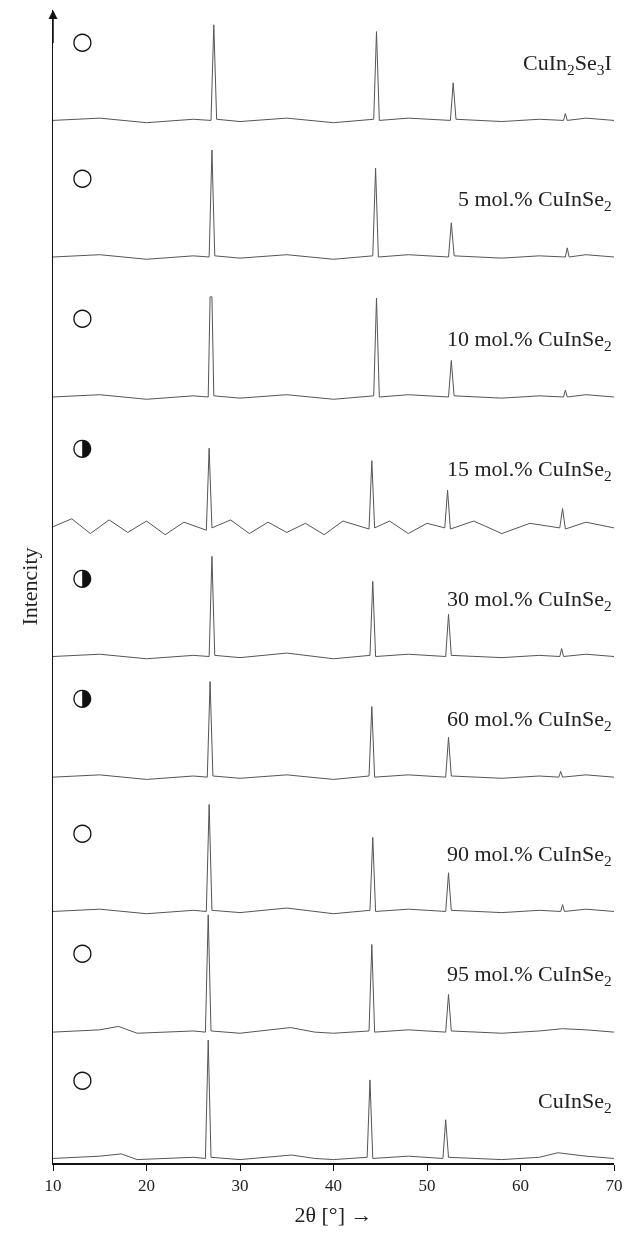 Image resolution: width=632 pixels, height=1251 pixels. I want to click on x-axis-title: 2θ [°] →, so click(333, 1214).